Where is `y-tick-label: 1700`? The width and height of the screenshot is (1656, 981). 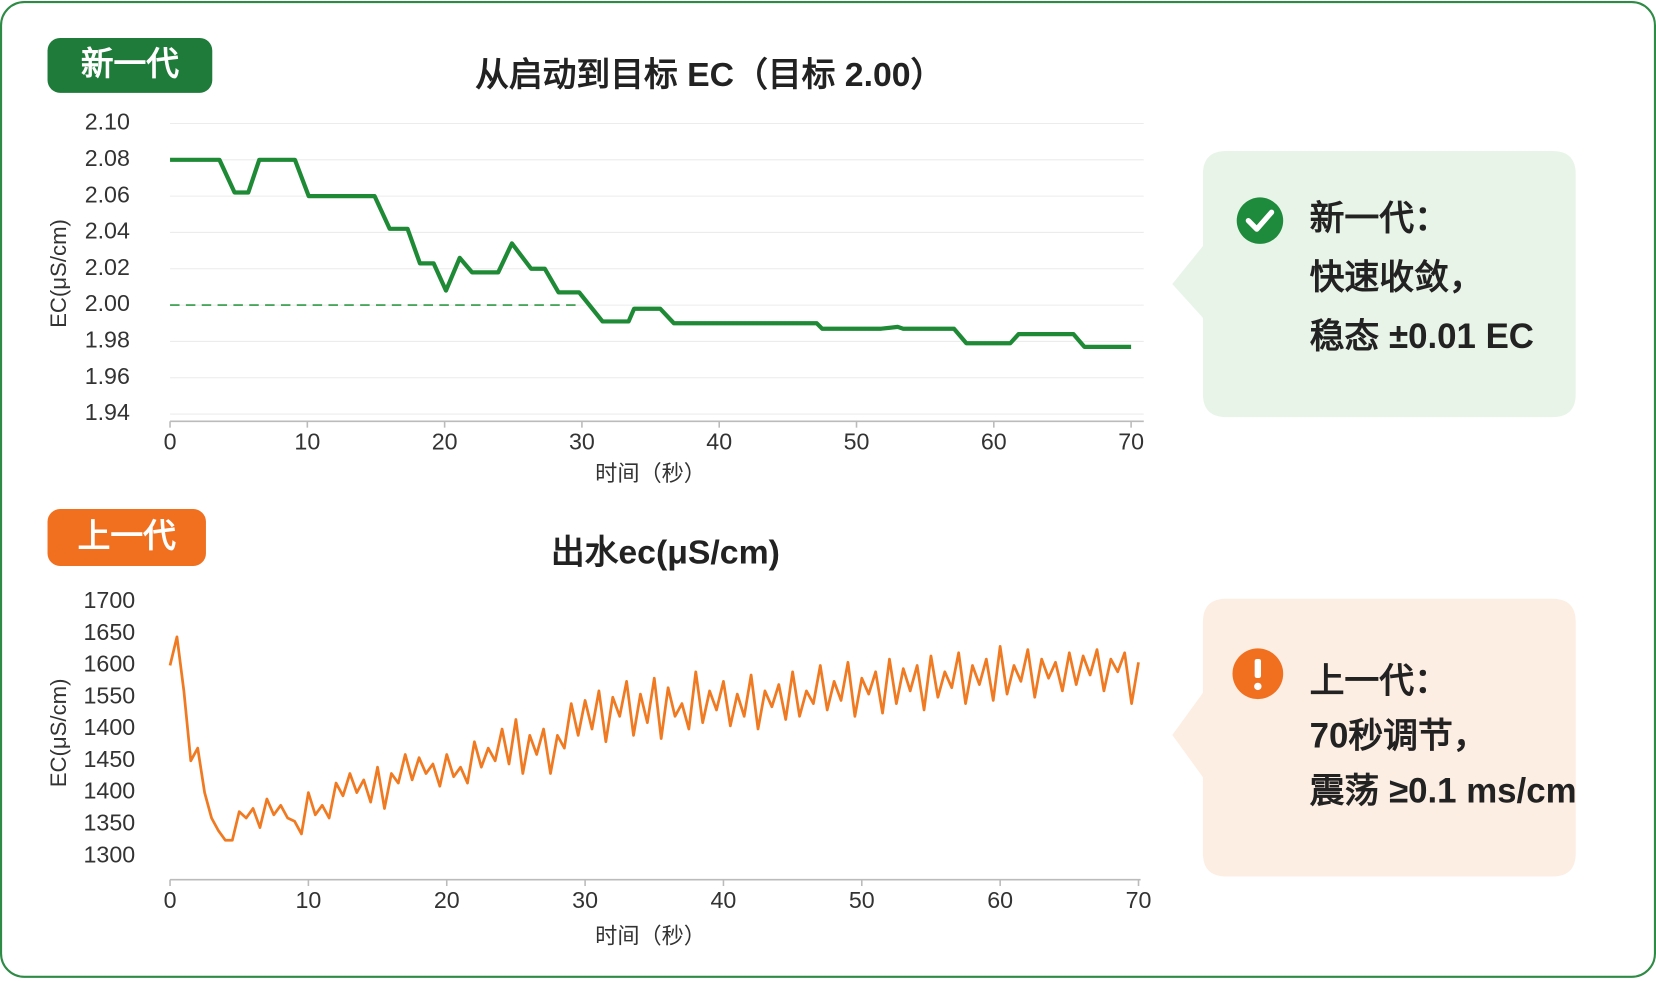 y-tick-label: 1700 is located at coordinates (110, 600).